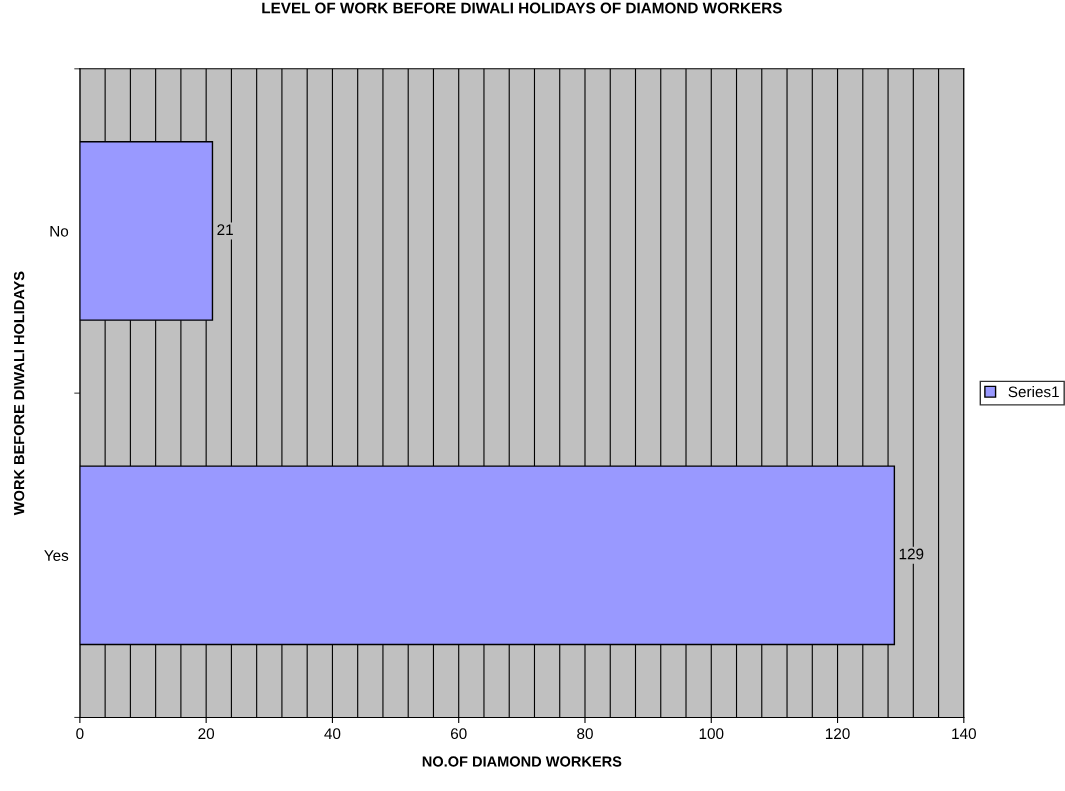 The width and height of the screenshot is (1065, 791). Describe the element at coordinates (206, 734) in the screenshot. I see `x-tick-label: 20` at that location.